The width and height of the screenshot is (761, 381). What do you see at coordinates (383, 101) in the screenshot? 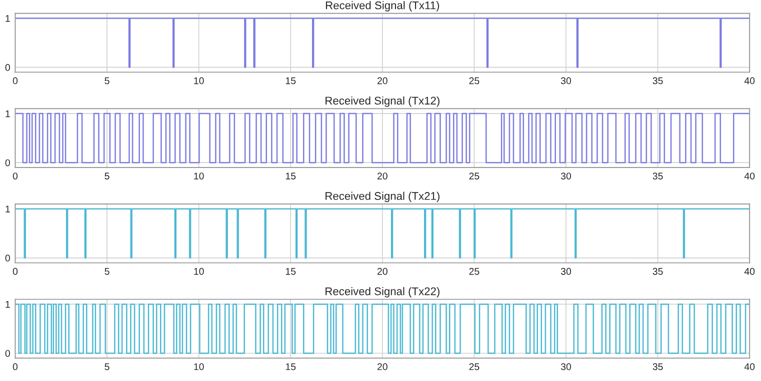
I see `chart-title: Received Signal (Tx12)` at bounding box center [383, 101].